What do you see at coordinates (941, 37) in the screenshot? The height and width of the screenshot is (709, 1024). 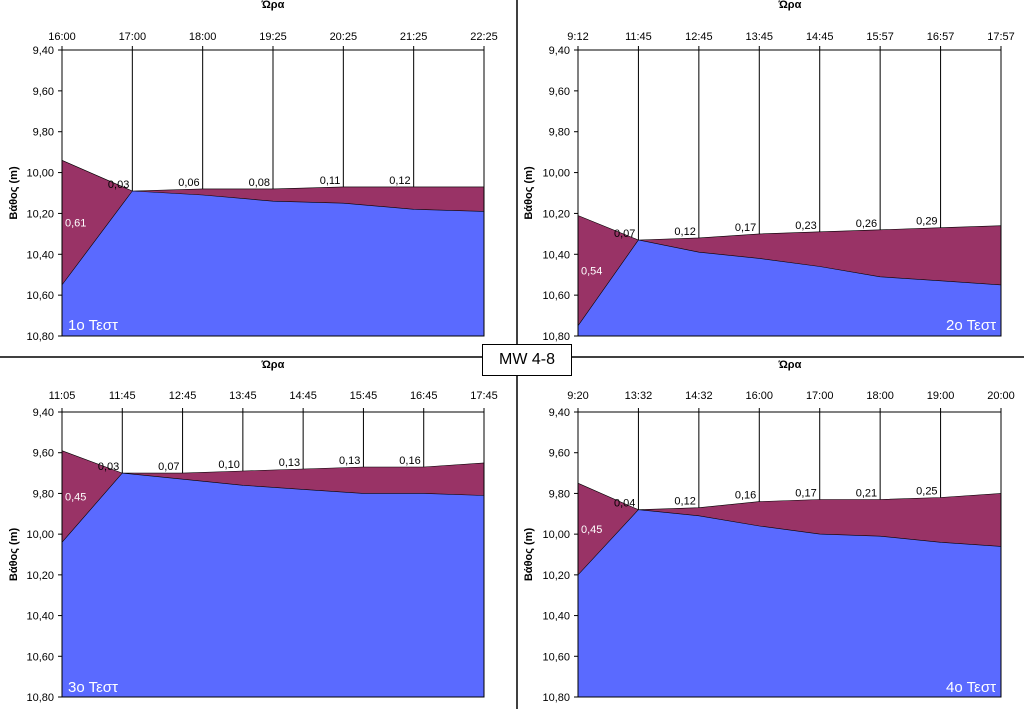 I see `x-tick-label: 16:57` at bounding box center [941, 37].